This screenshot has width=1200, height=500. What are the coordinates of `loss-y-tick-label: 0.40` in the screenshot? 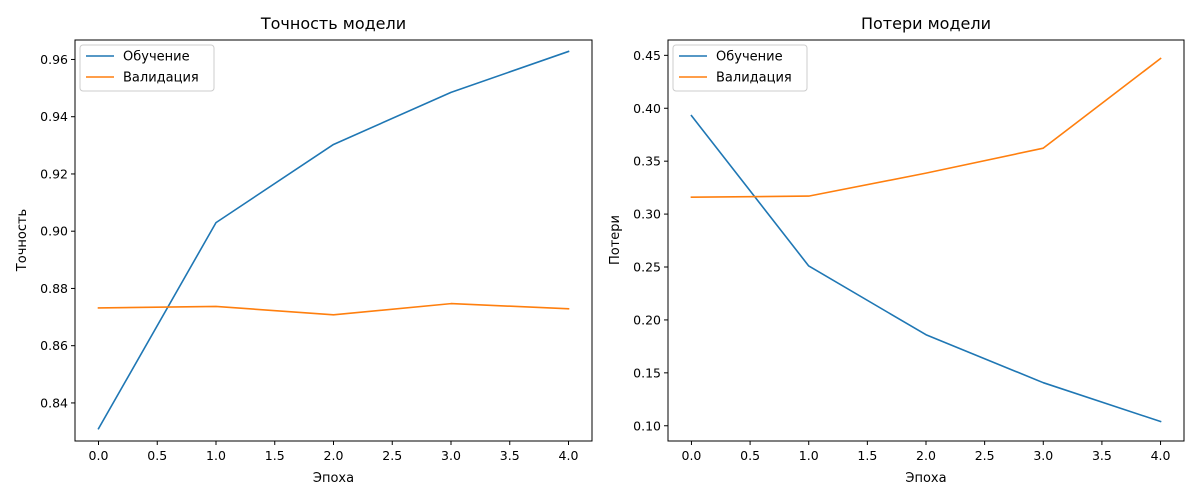 It's located at (647, 108).